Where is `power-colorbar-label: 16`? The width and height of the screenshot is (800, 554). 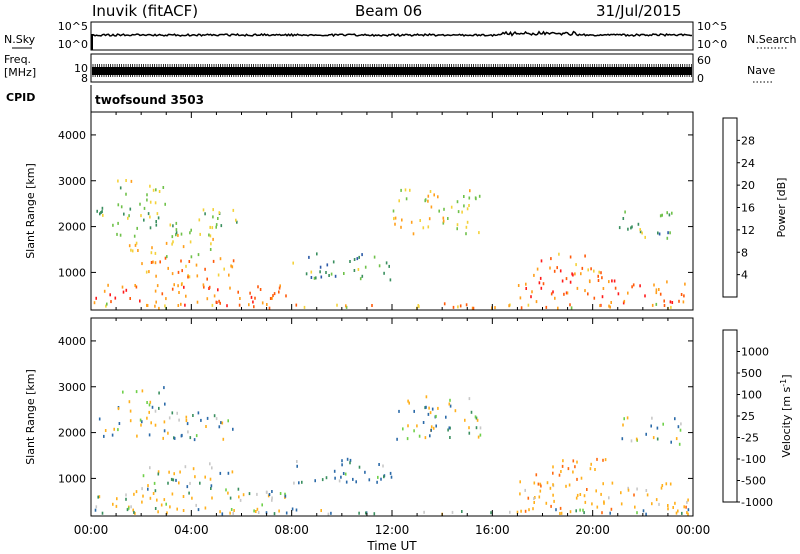 power-colorbar-label: 16 is located at coordinates (748, 208).